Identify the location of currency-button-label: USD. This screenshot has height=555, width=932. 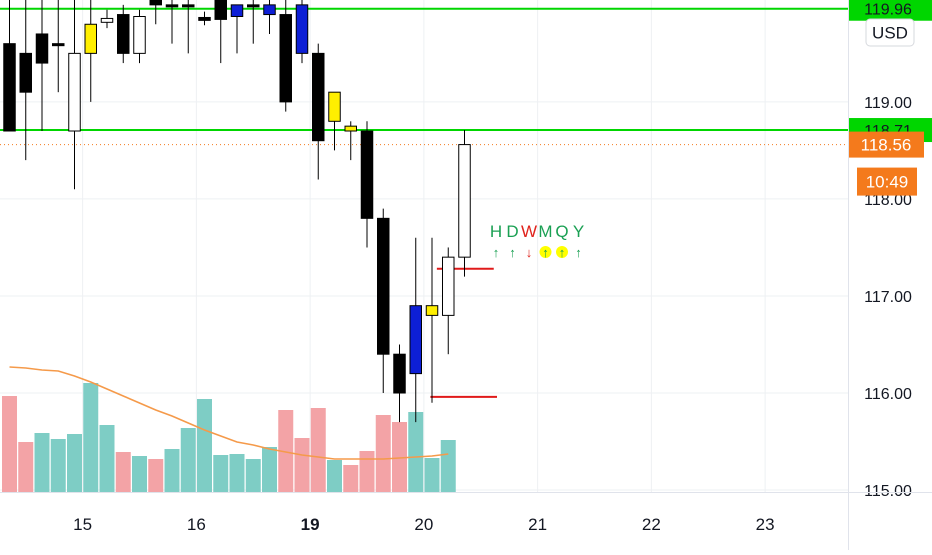
(890, 33).